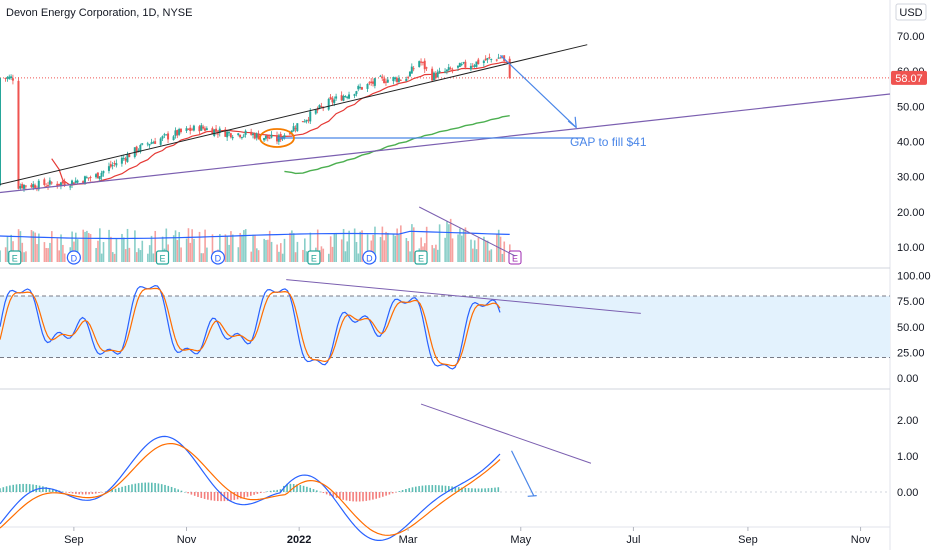 This screenshot has width=932, height=550. What do you see at coordinates (909, 77) in the screenshot?
I see `last-price-badge` at bounding box center [909, 77].